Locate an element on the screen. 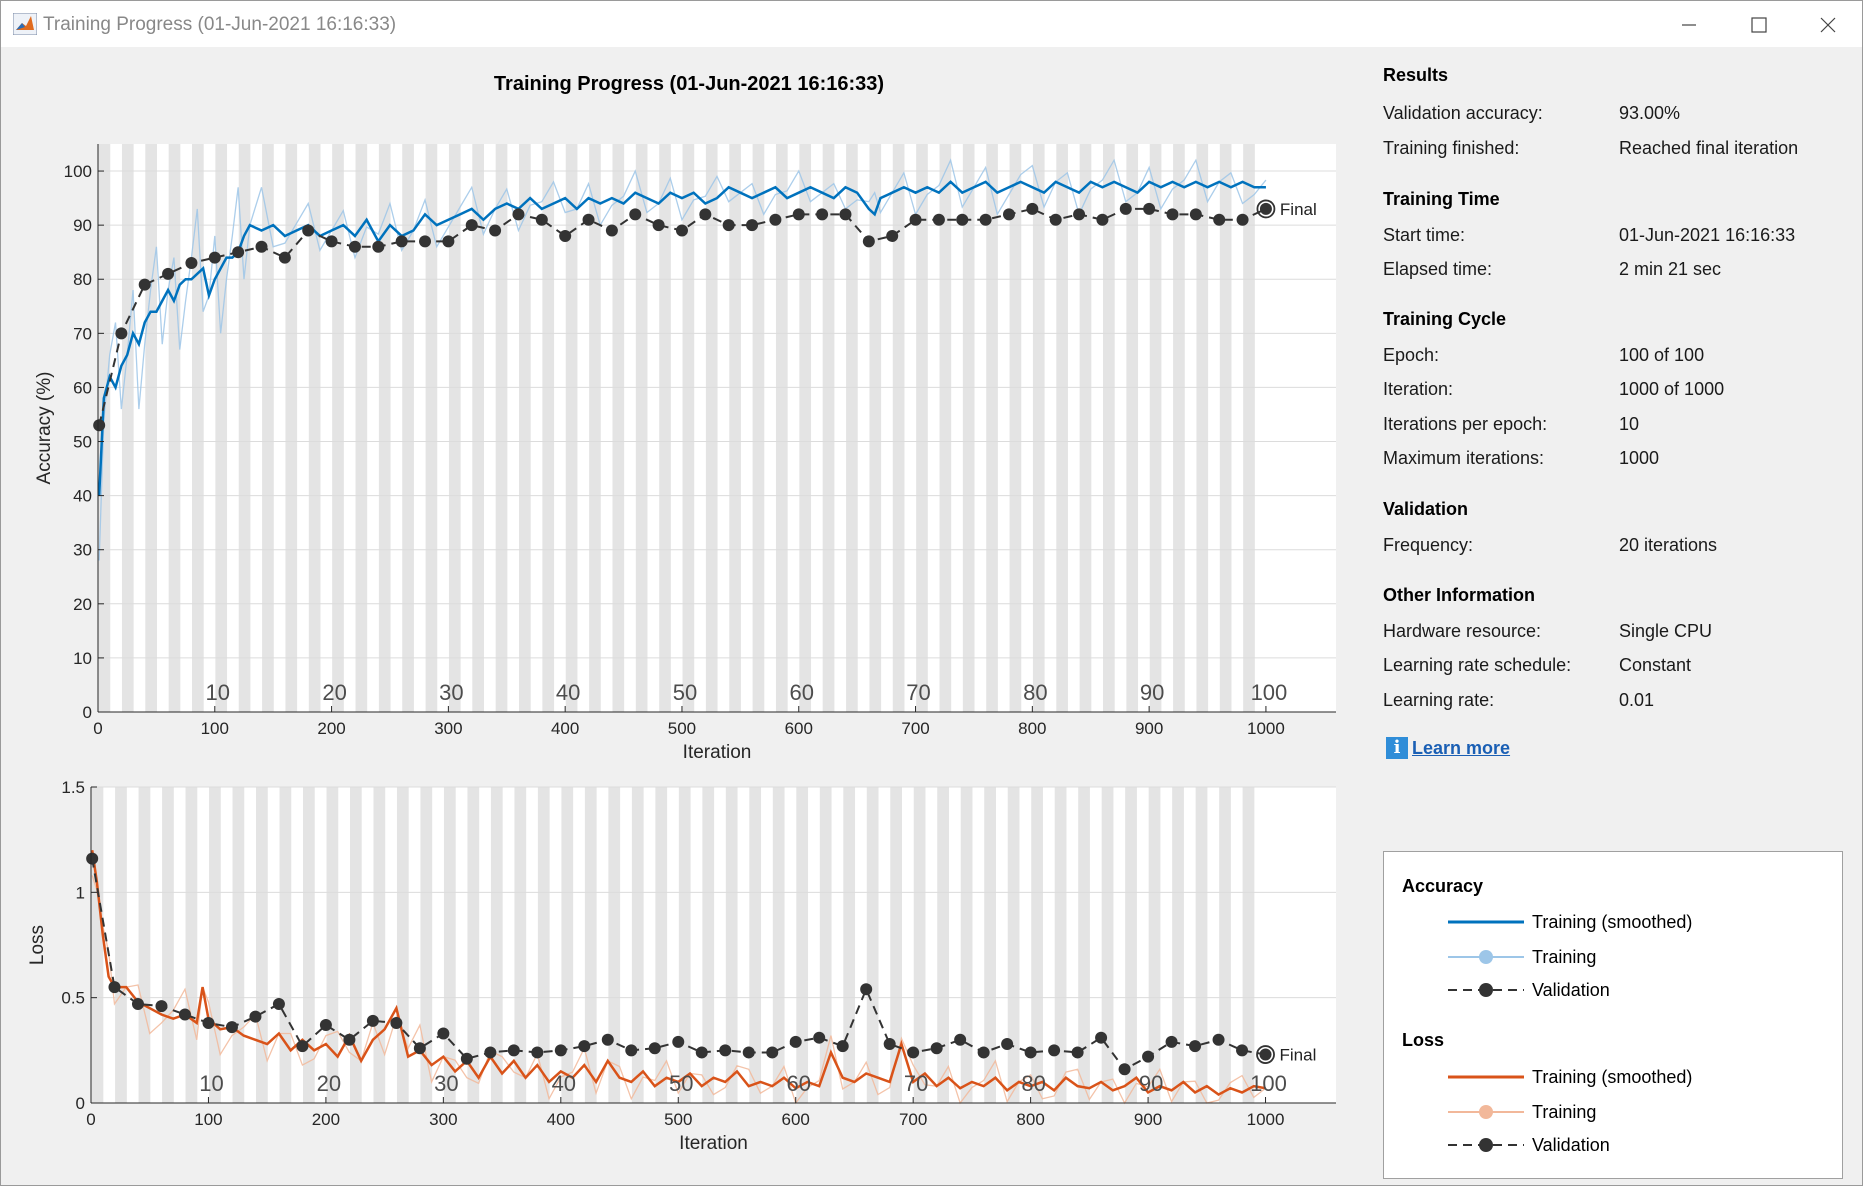  minimize-button is located at coordinates (1689, 25).